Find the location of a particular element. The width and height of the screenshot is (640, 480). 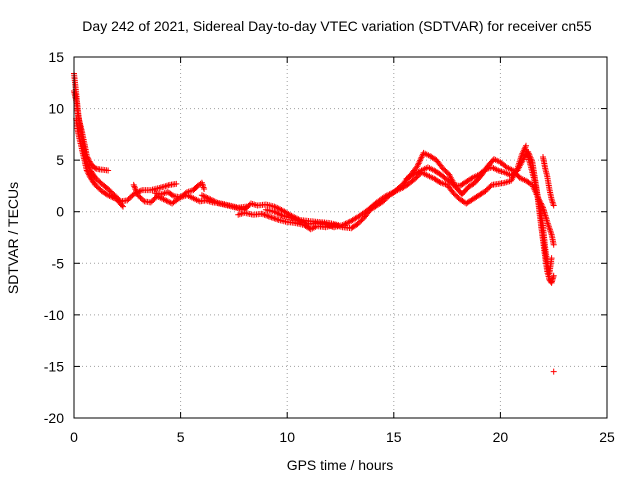

y-tick-labels: -20 -15 -10 -5 0 5 10 15 is located at coordinates (54, 237).